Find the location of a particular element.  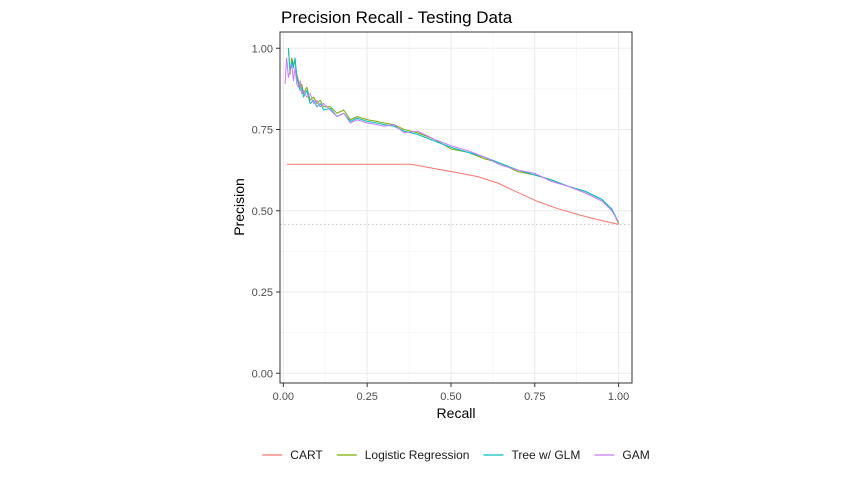

legend-label-gam: GAM is located at coordinates (635, 455).